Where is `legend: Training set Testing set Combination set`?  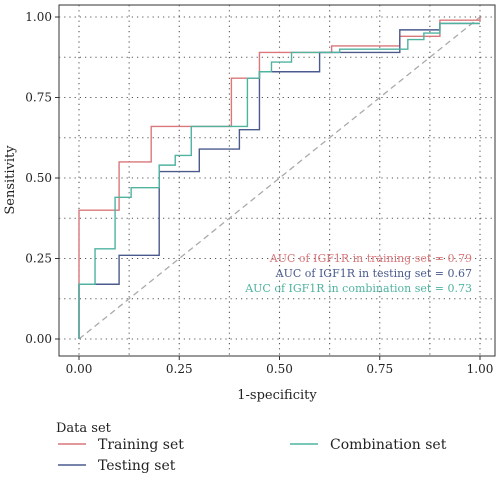
legend: Training set Testing set Combination set is located at coordinates (252, 455).